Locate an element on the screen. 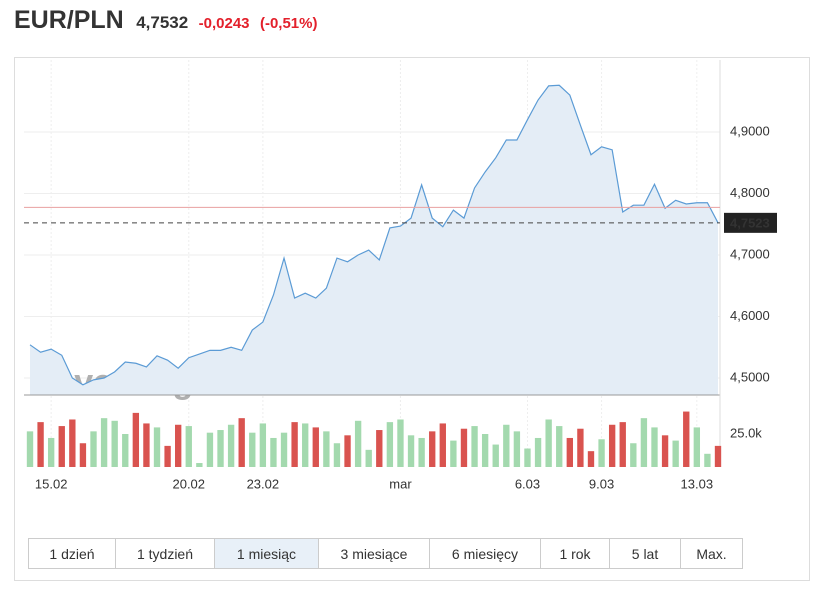 The width and height of the screenshot is (821, 597). y-tick-label: 4,8000 is located at coordinates (750, 192).